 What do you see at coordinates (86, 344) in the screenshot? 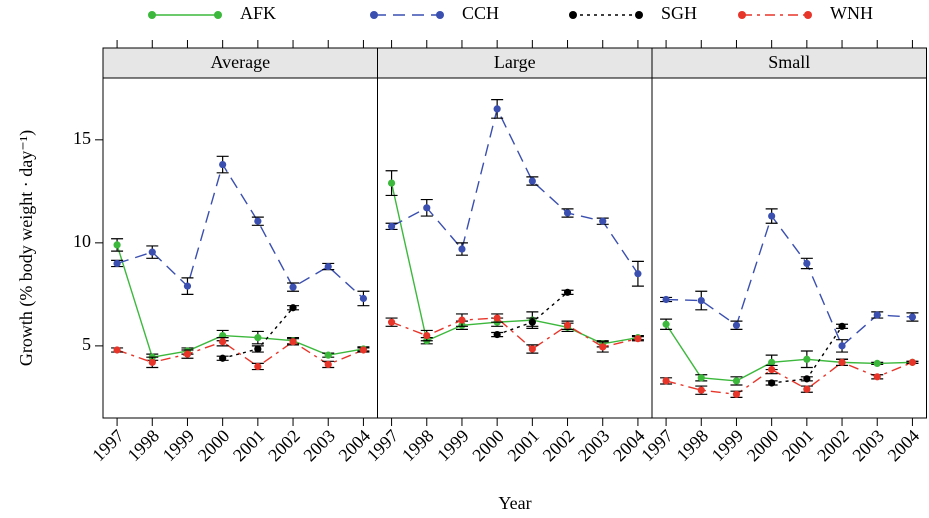
I see `y-tick-label: 5` at bounding box center [86, 344].